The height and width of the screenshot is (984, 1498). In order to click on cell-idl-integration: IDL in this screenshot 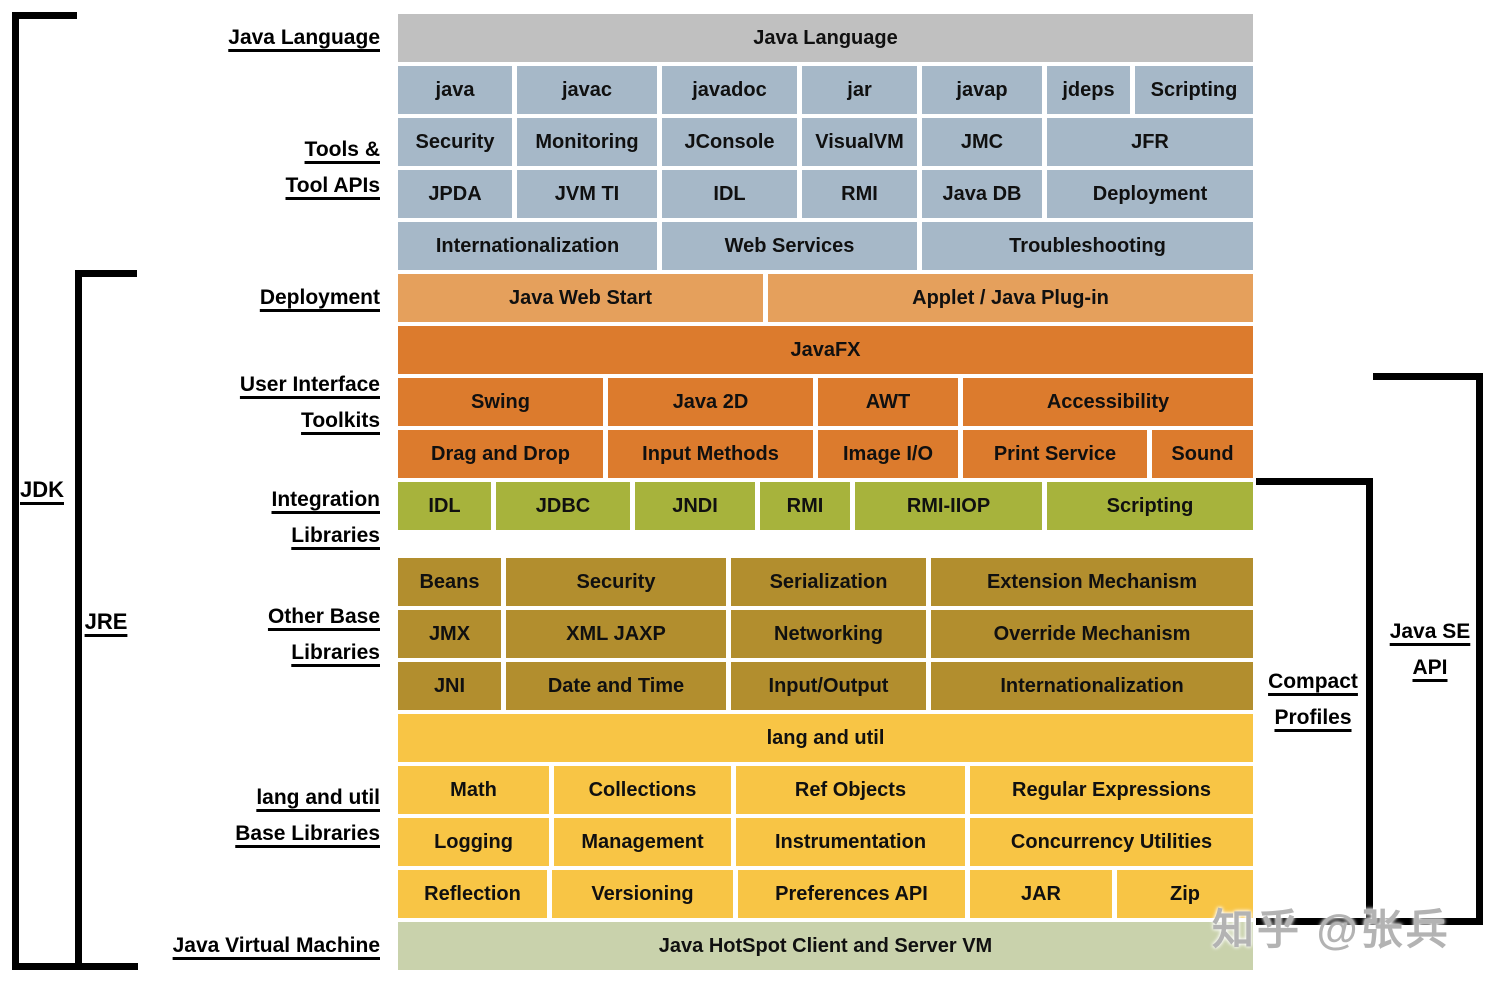, I will do `click(444, 506)`.